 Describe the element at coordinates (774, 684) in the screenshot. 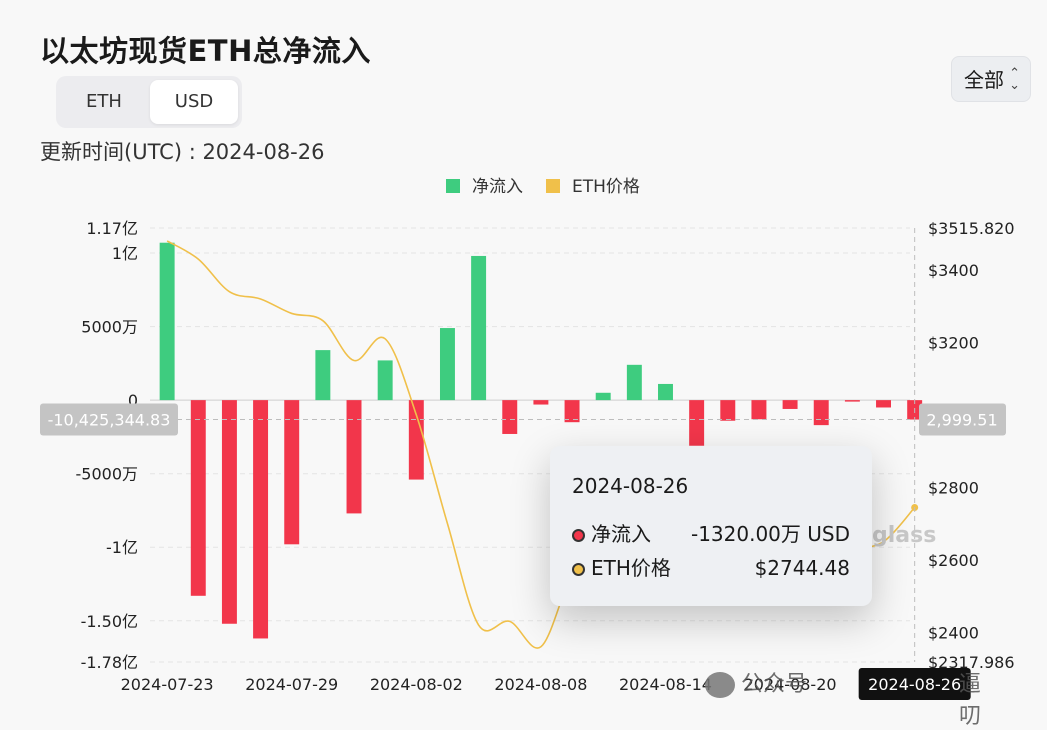

I see `watermark-account: 公众号` at that location.